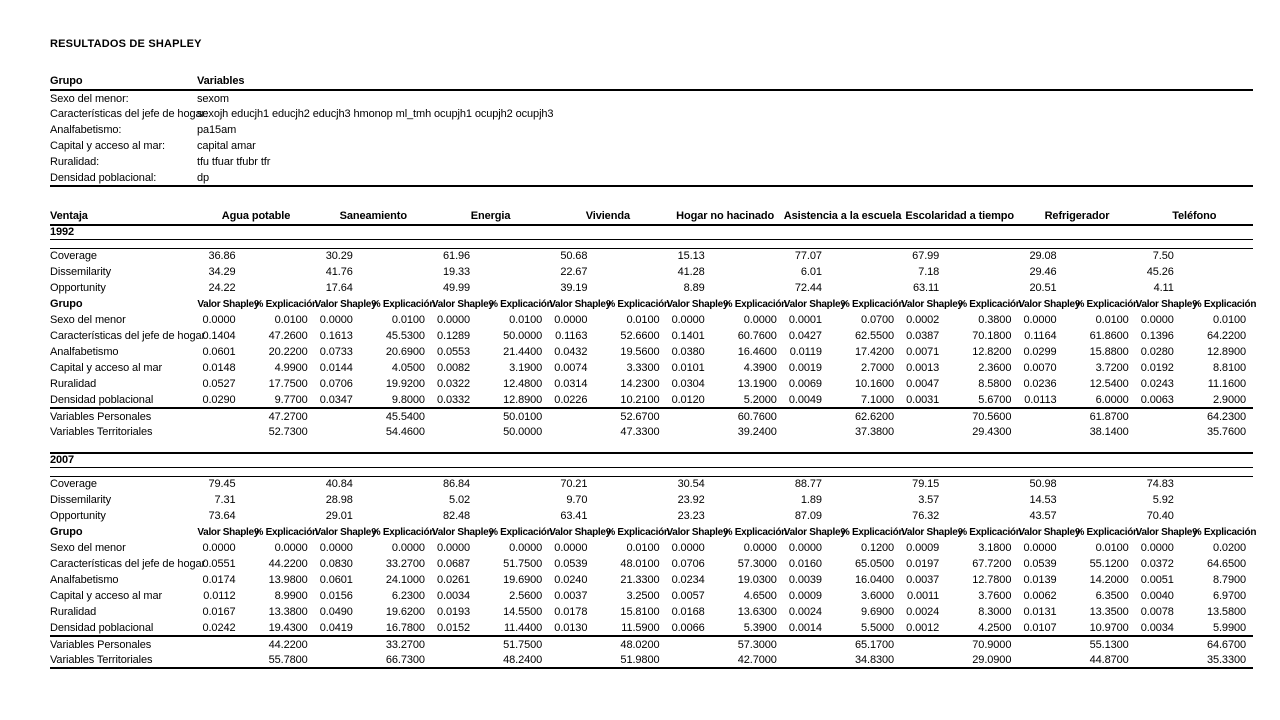 This screenshot has height=720, width=1280. What do you see at coordinates (688, 336) in the screenshot?
I see `shapley-value: 0.1401` at bounding box center [688, 336].